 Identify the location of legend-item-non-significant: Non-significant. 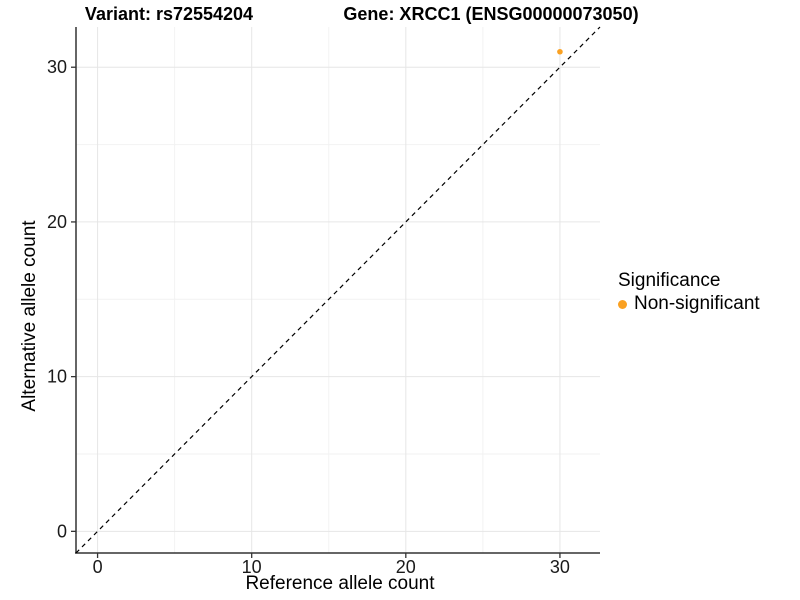
(689, 304).